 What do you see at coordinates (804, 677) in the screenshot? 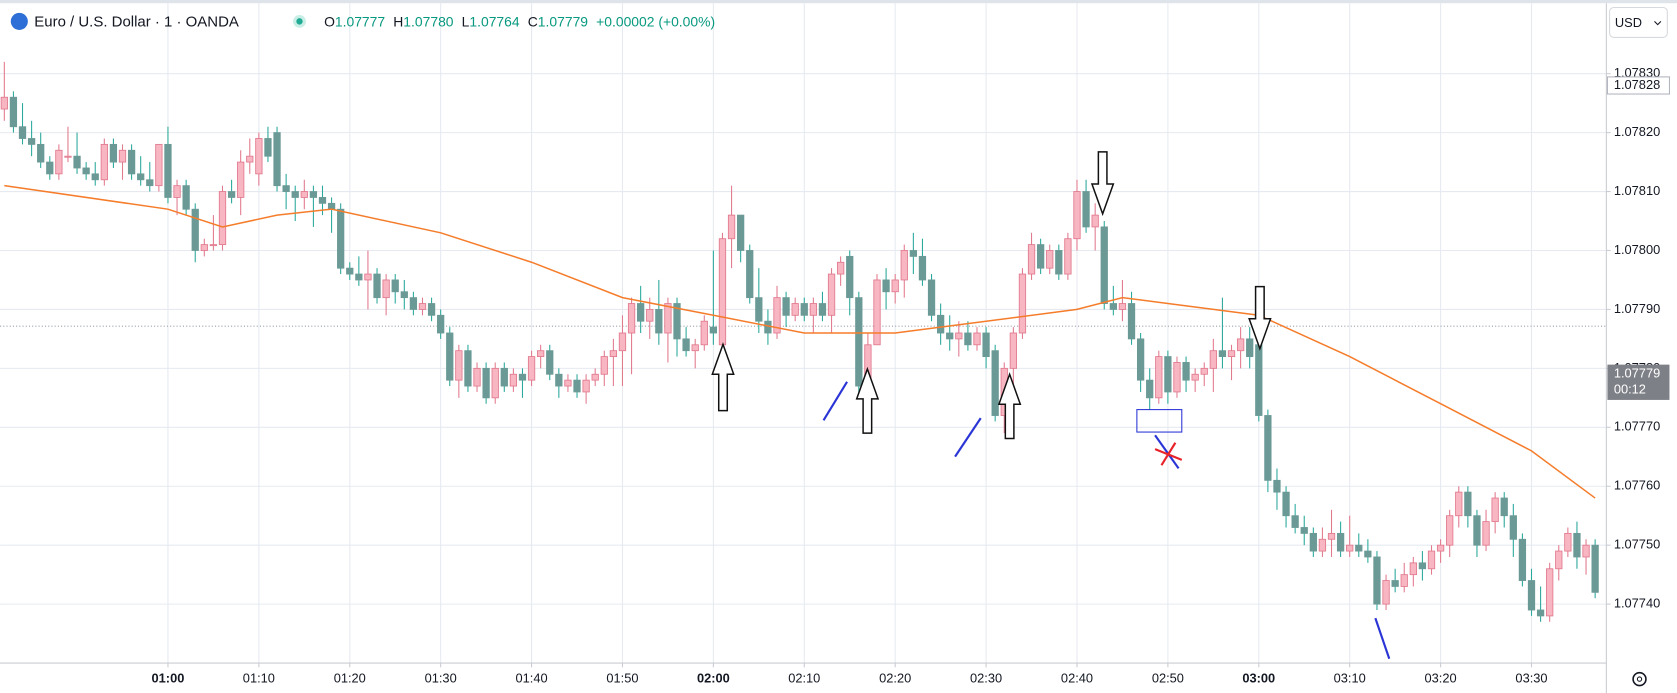
I see `x-tick-label: 02:10` at bounding box center [804, 677].